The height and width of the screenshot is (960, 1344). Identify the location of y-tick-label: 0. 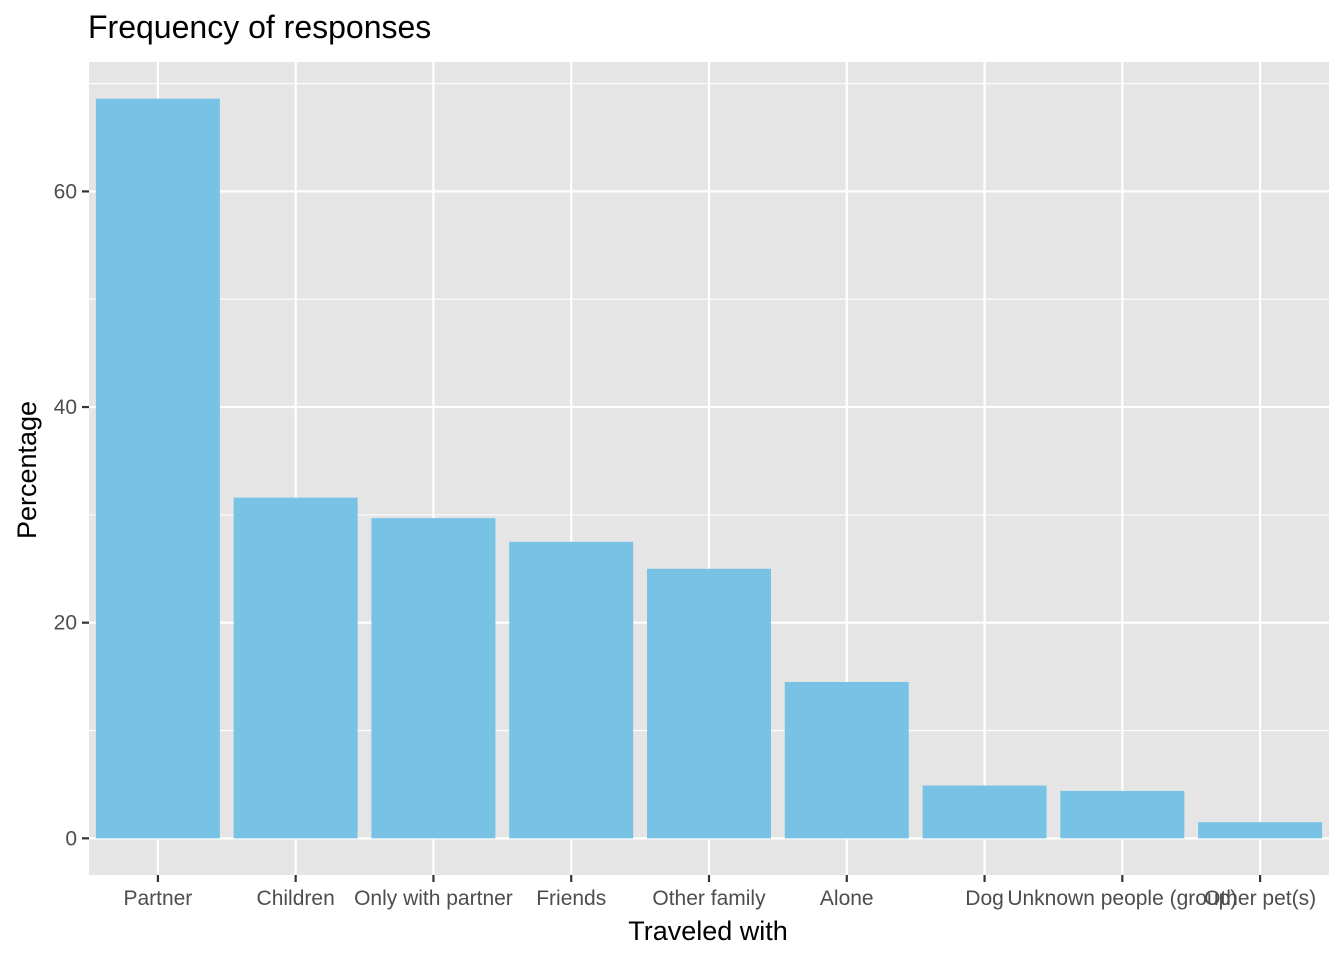
(71, 838).